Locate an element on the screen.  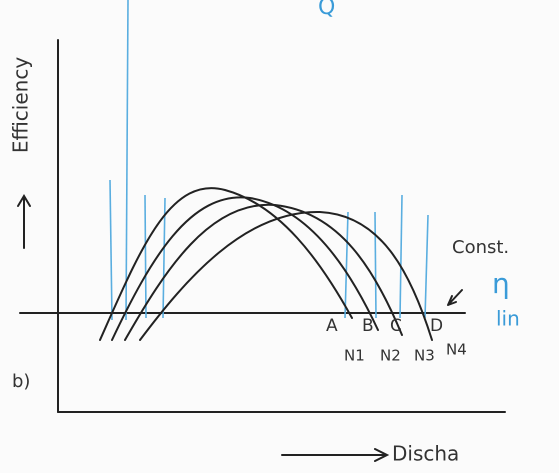
figure-label: b) is located at coordinates (21, 381).